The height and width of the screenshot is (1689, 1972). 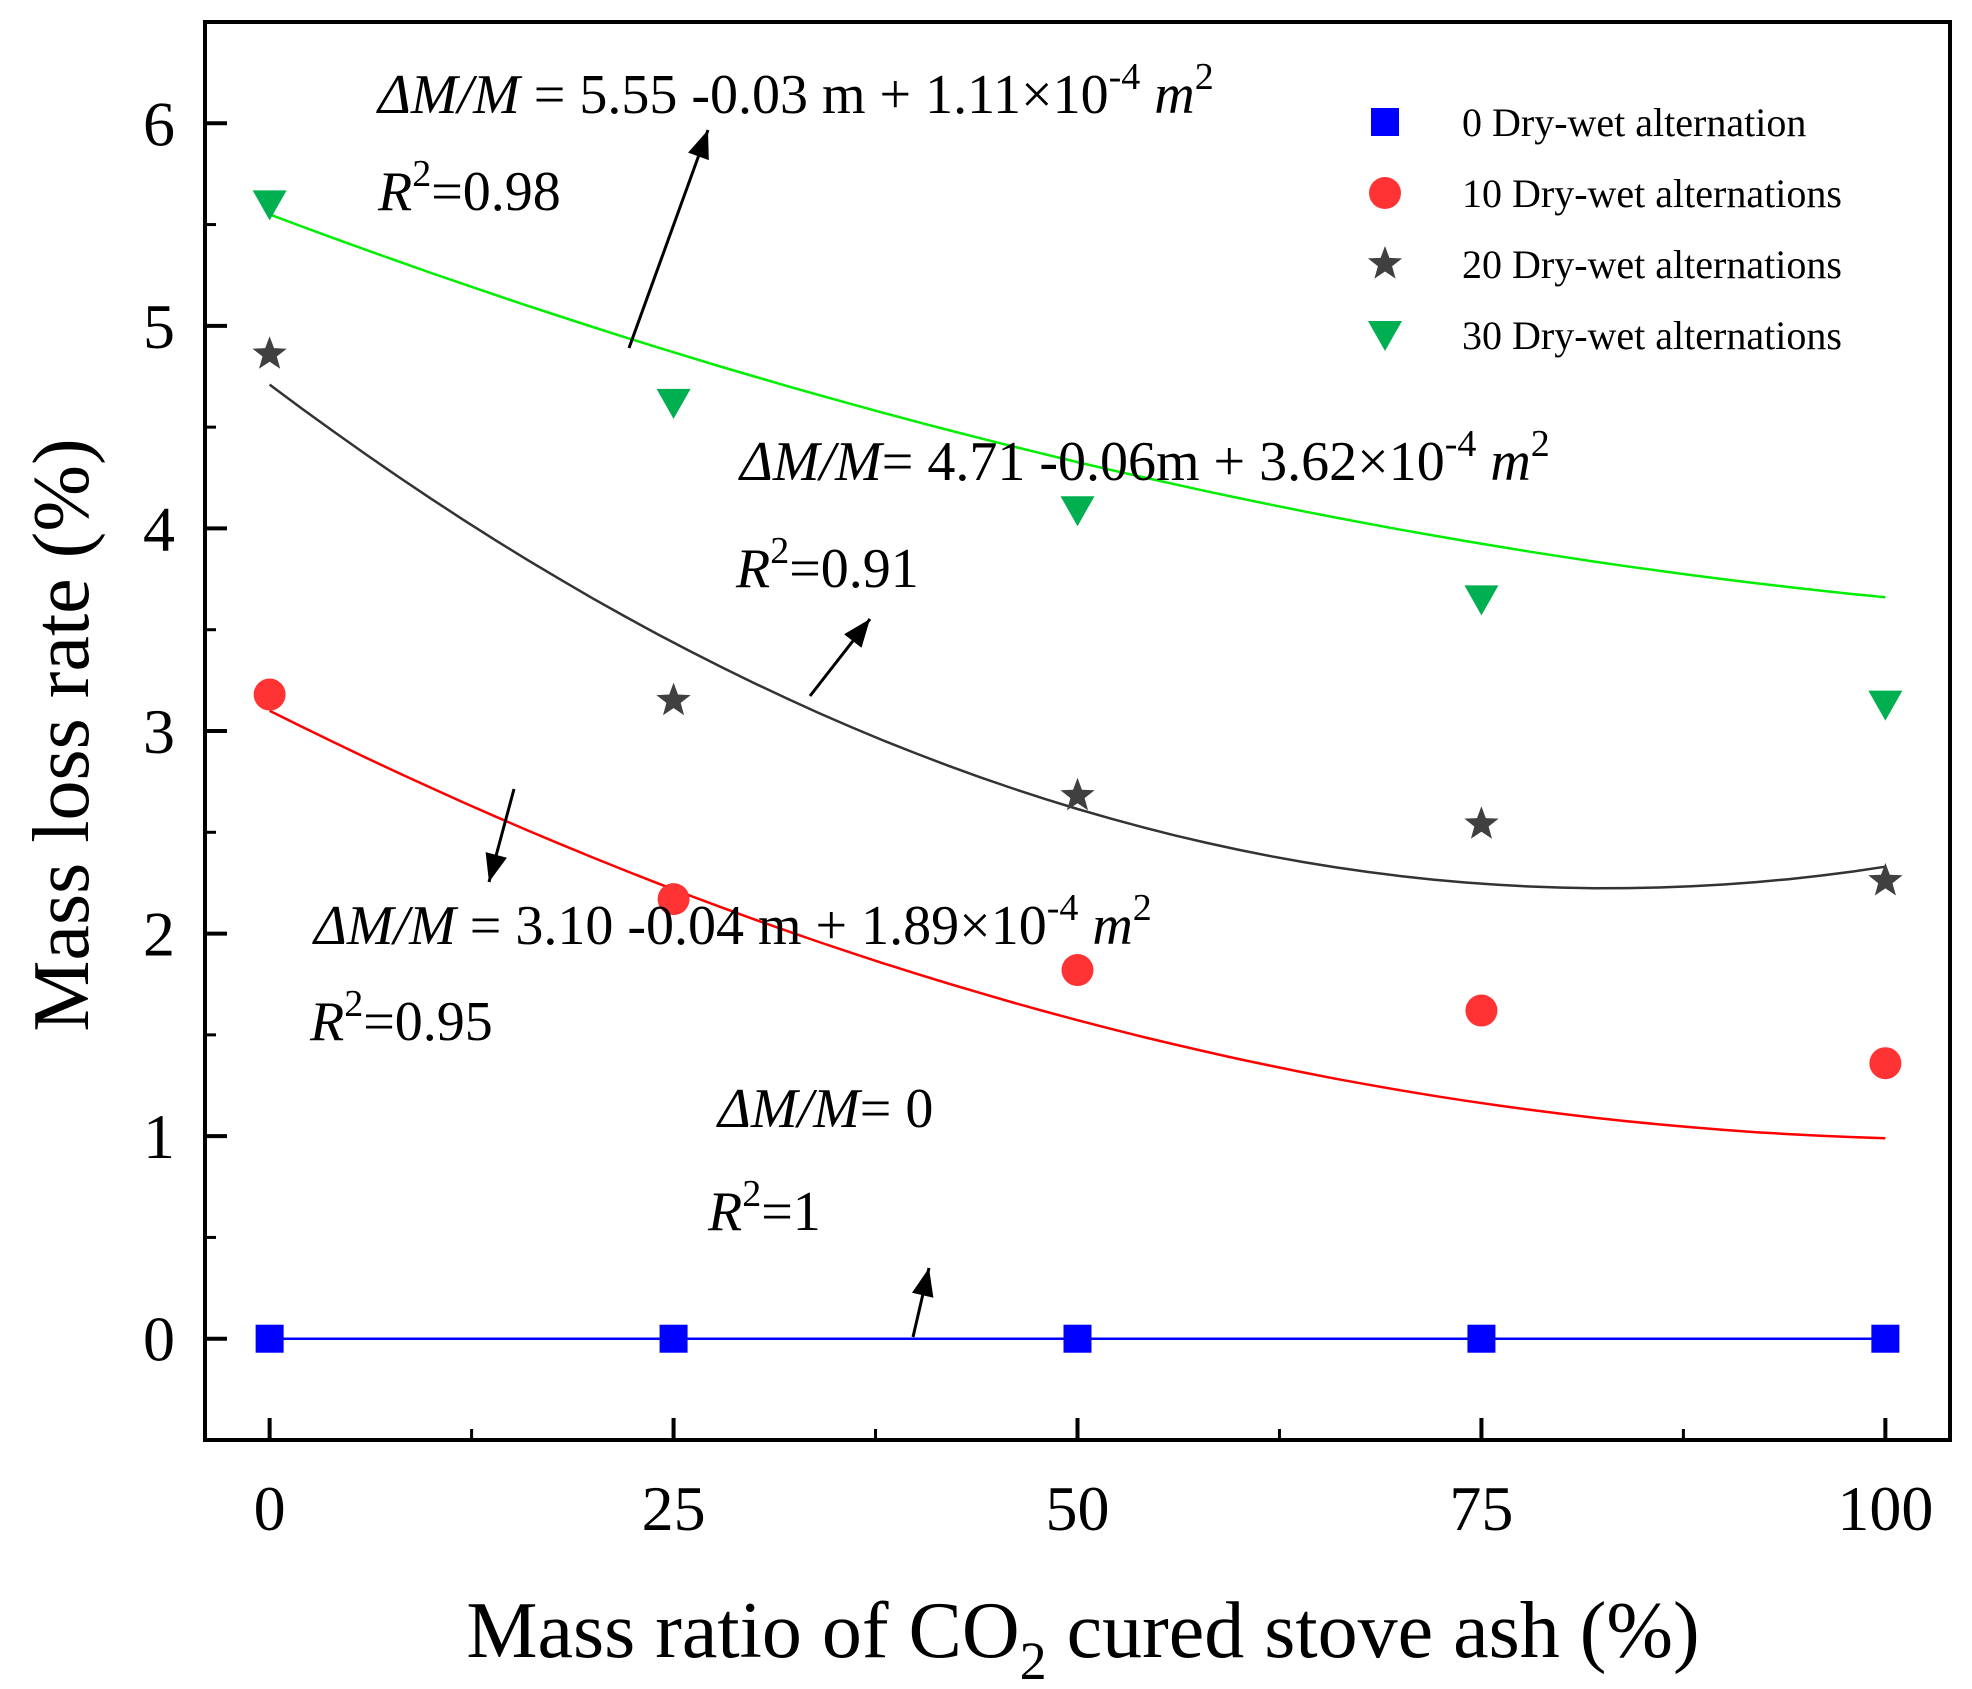 What do you see at coordinates (1481, 1508) in the screenshot?
I see `x-tick-label: 75` at bounding box center [1481, 1508].